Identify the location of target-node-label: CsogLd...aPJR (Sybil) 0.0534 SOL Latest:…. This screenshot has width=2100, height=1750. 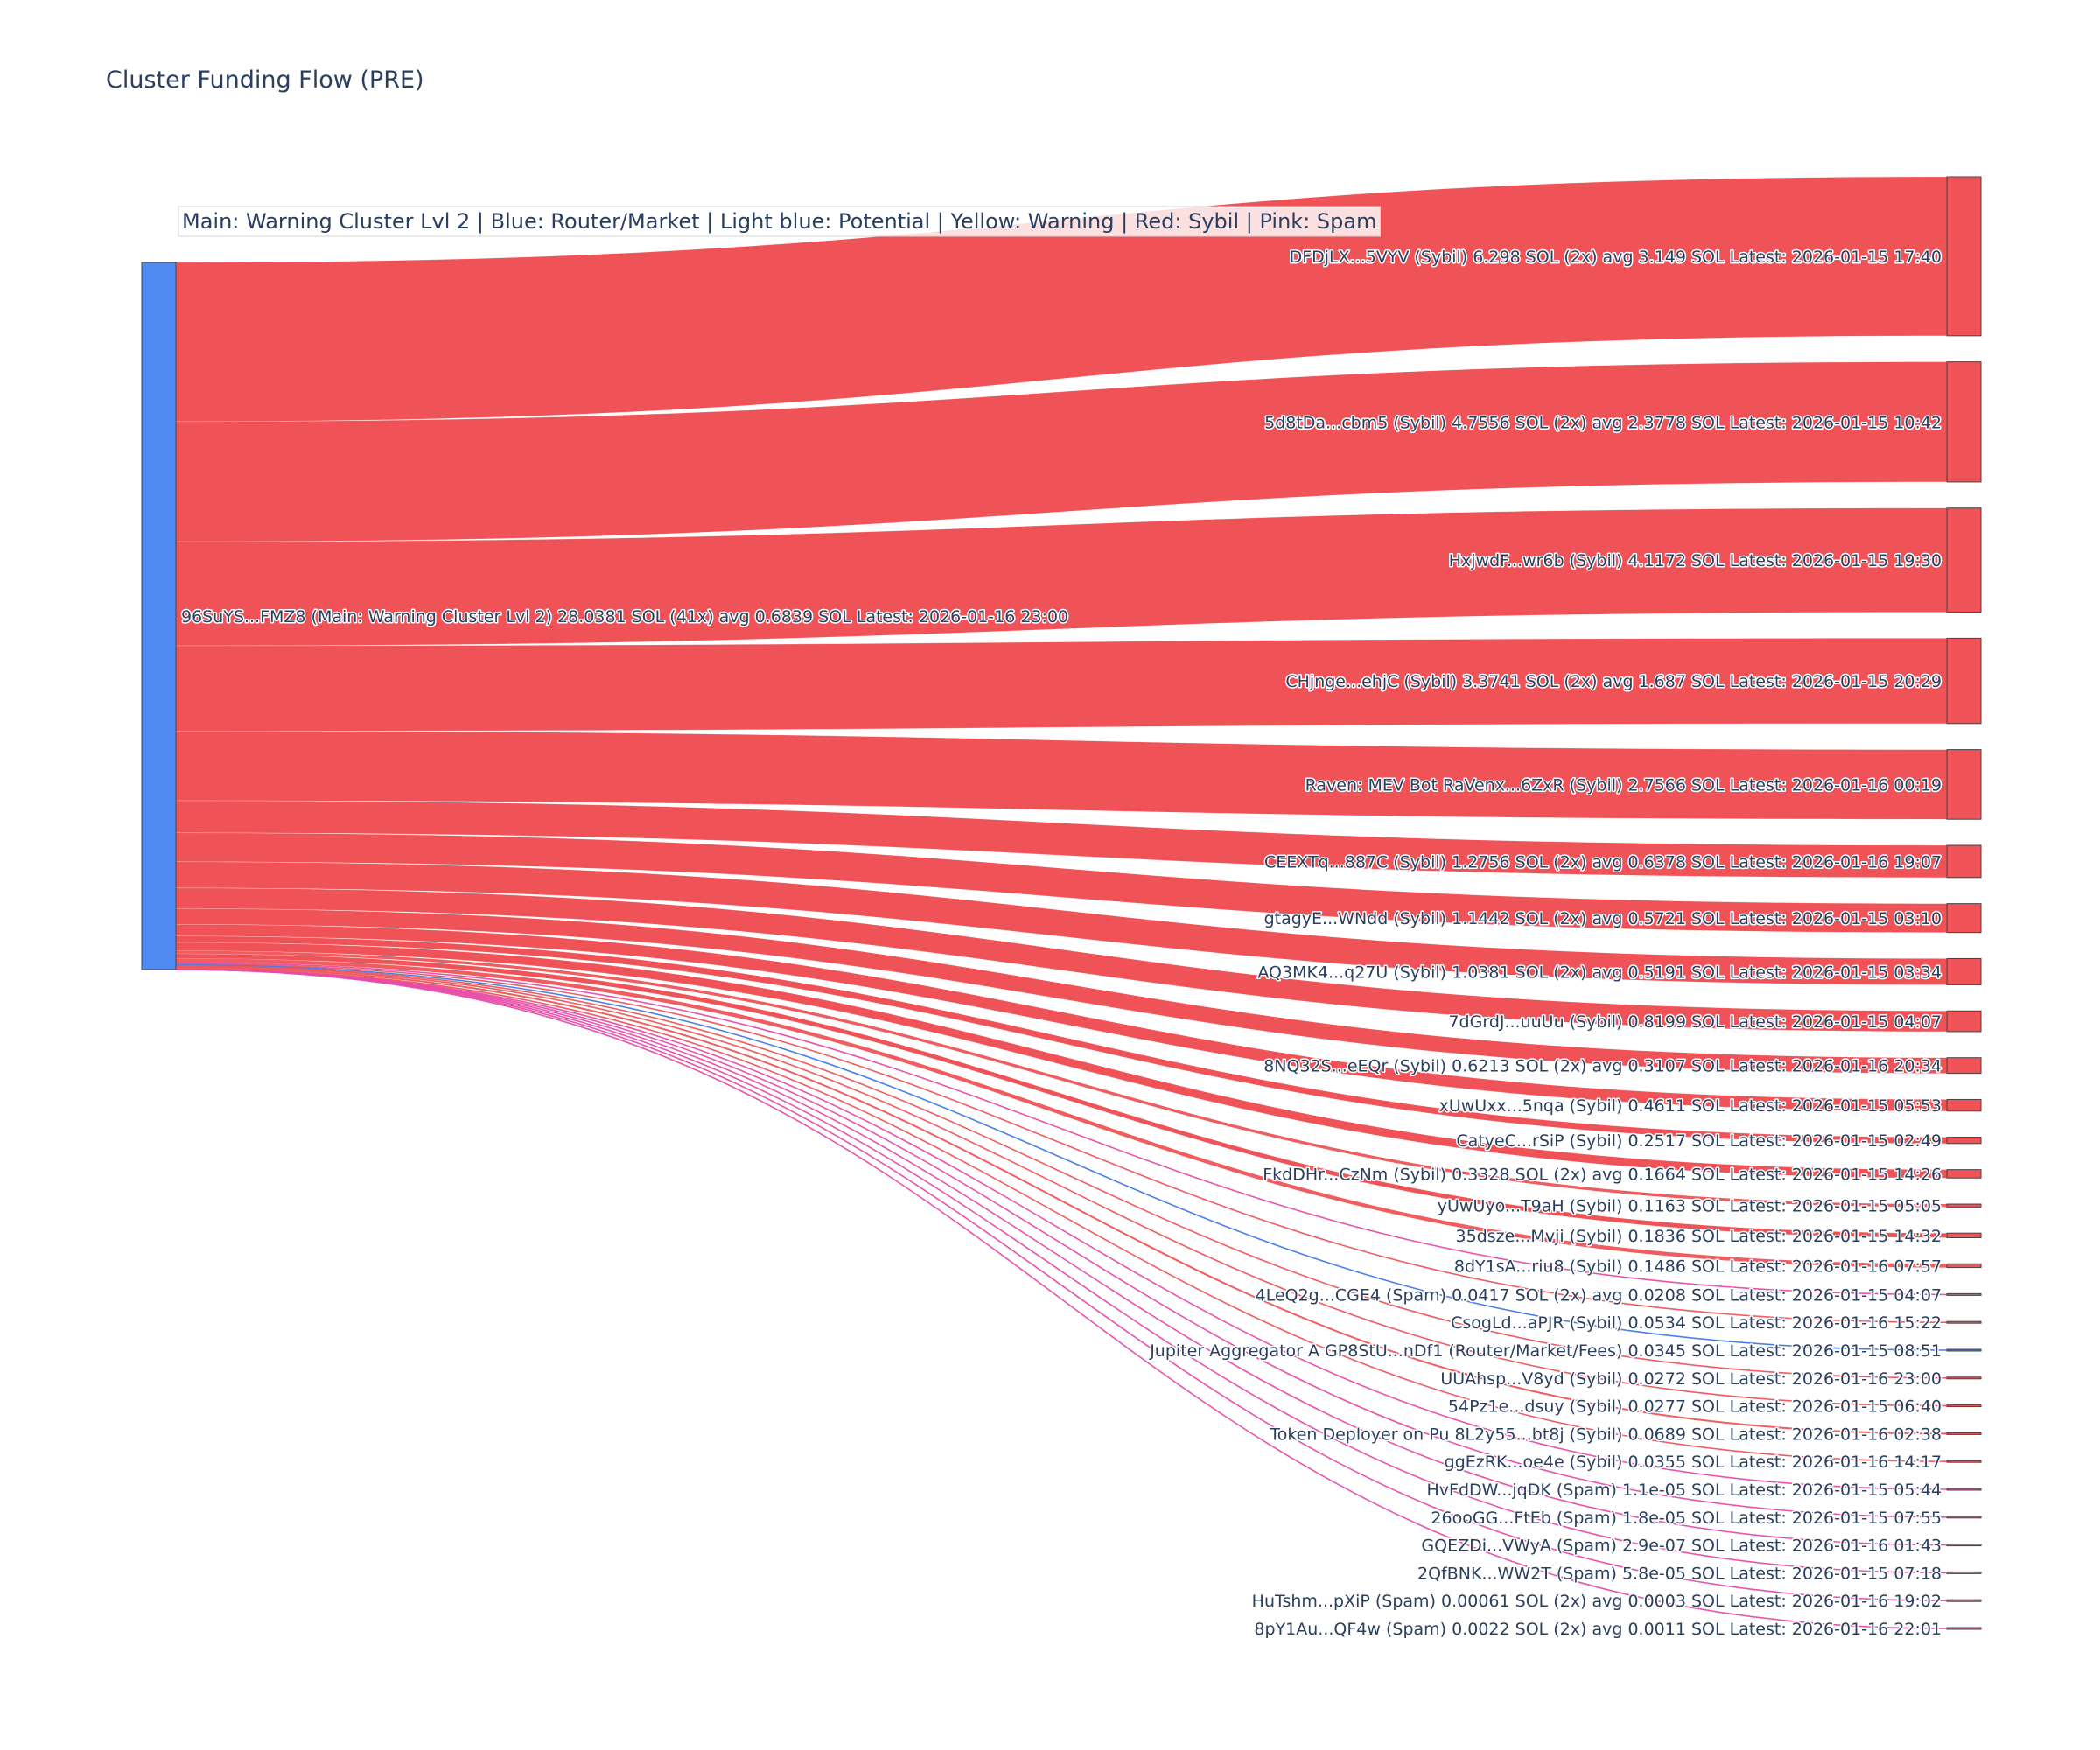
(1696, 1323).